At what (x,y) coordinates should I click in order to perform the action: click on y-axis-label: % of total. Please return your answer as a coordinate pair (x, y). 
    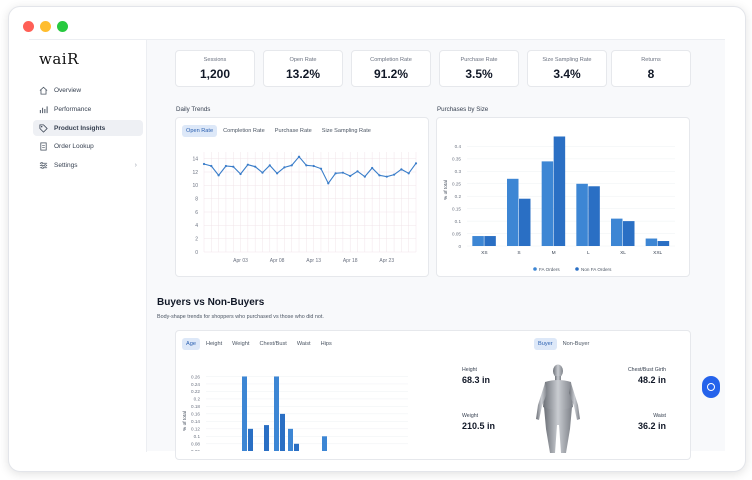
    Looking at the image, I should click on (185, 421).